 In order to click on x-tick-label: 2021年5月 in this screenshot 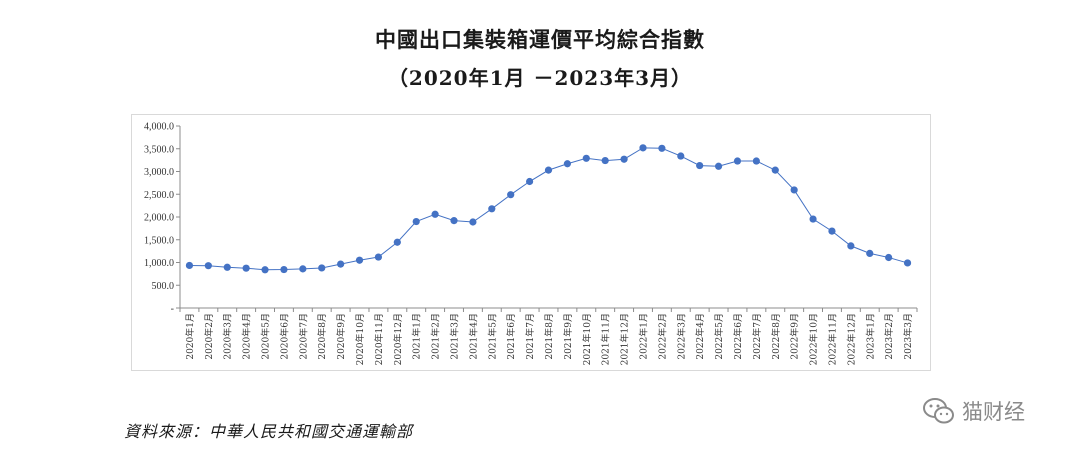, I will do `click(492, 336)`.